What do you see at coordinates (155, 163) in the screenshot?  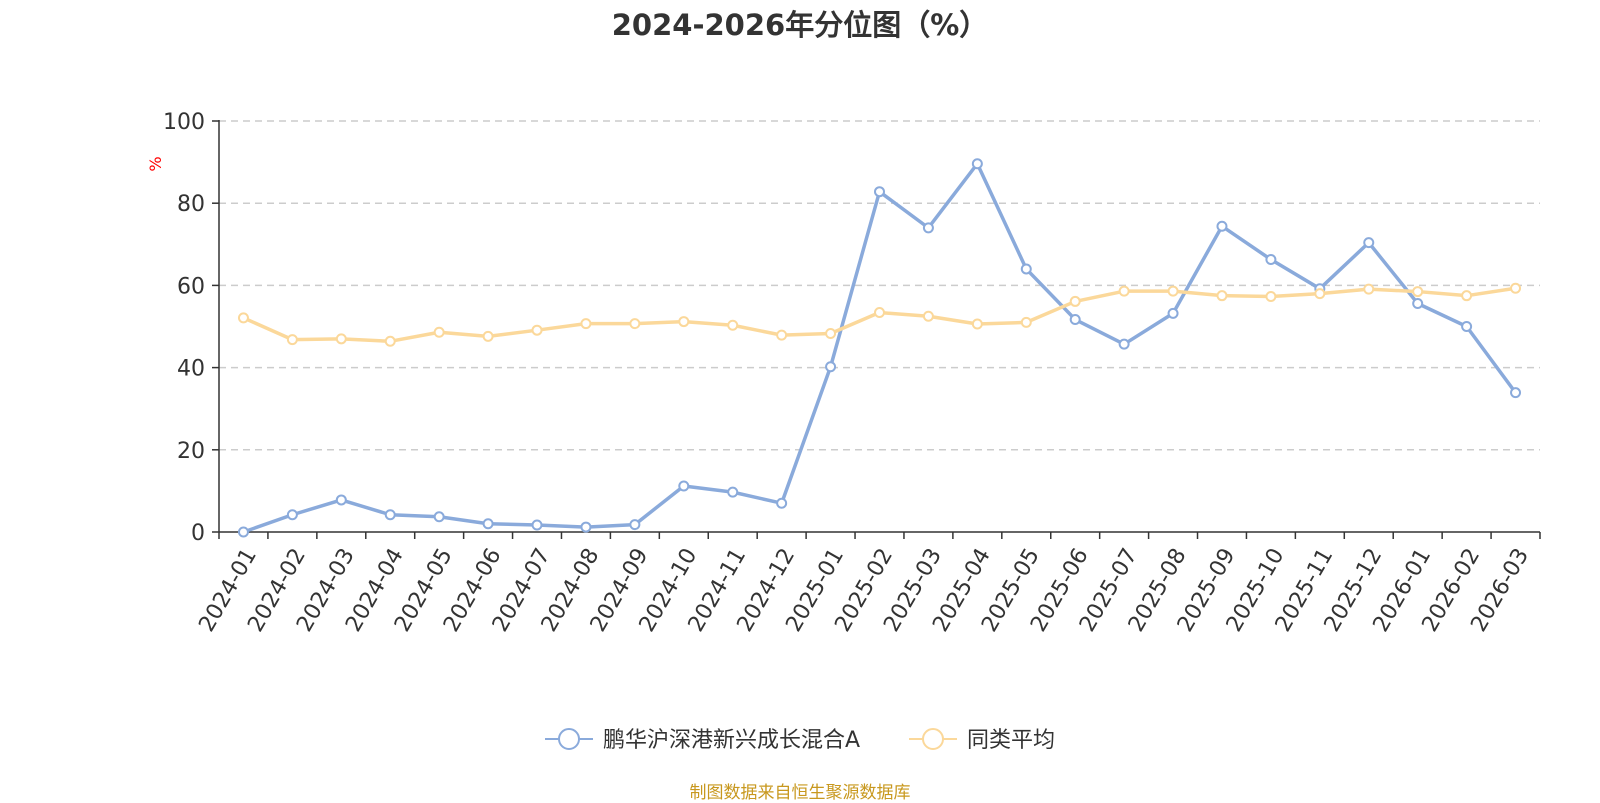 I see `y-axis-unit: %` at bounding box center [155, 163].